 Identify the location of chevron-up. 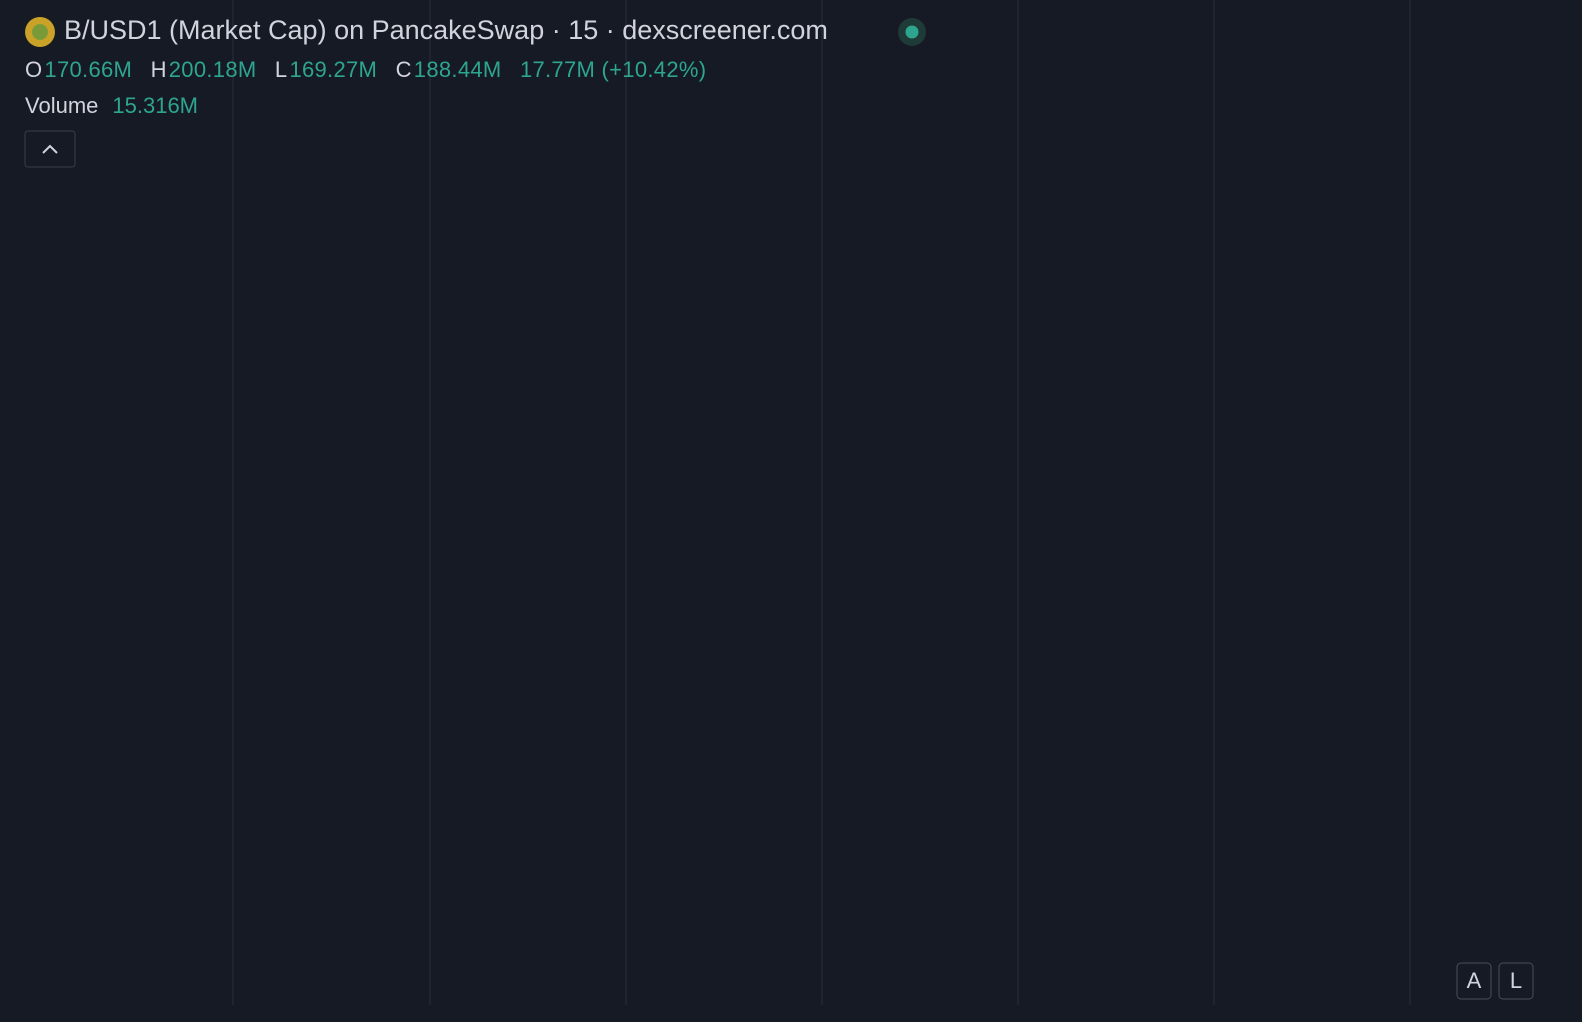
(50, 149).